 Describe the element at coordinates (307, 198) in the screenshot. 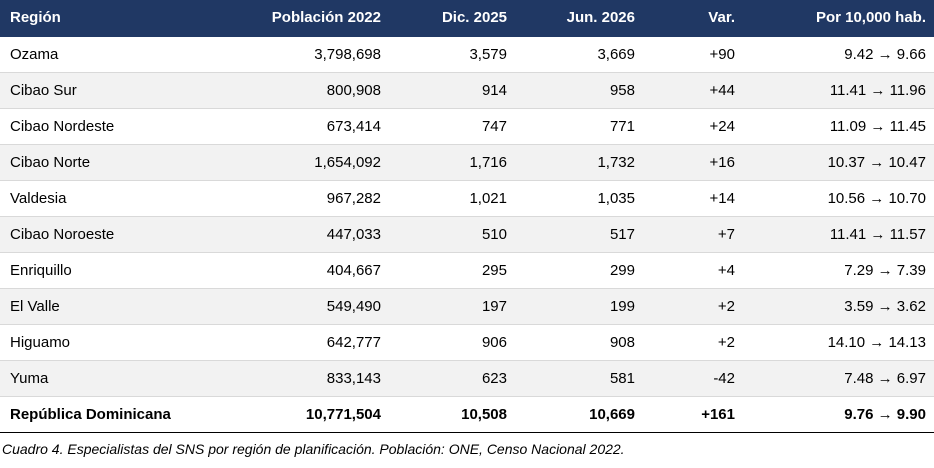

I see `cell-population-2022: 967,282` at that location.